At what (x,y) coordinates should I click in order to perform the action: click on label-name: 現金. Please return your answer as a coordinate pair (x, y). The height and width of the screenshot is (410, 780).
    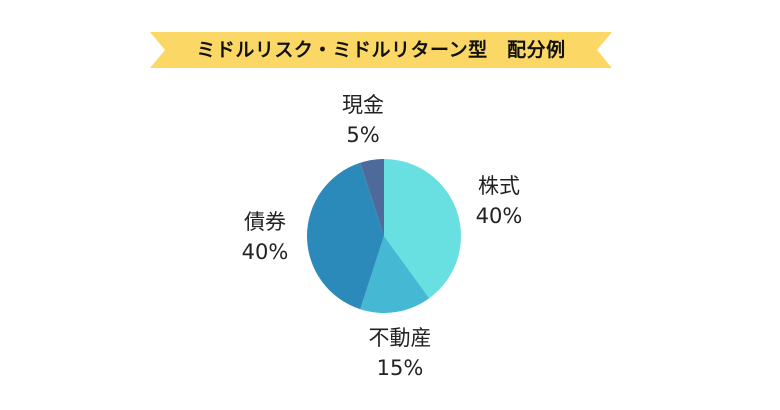
    Looking at the image, I should click on (363, 105).